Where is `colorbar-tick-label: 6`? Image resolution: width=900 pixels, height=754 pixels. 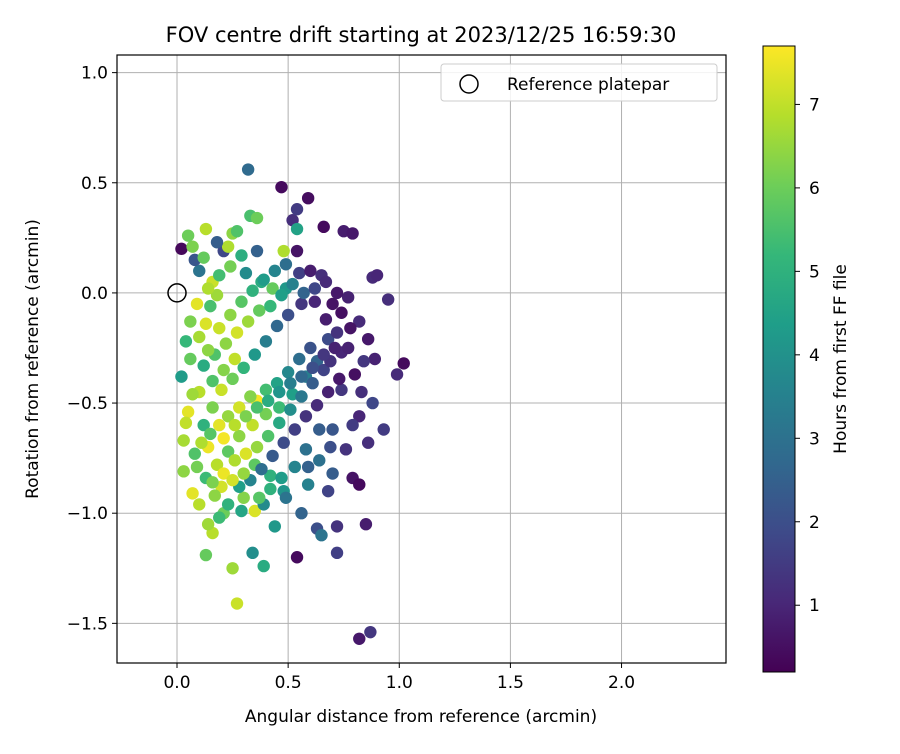
colorbar-tick-label: 6 is located at coordinates (814, 189).